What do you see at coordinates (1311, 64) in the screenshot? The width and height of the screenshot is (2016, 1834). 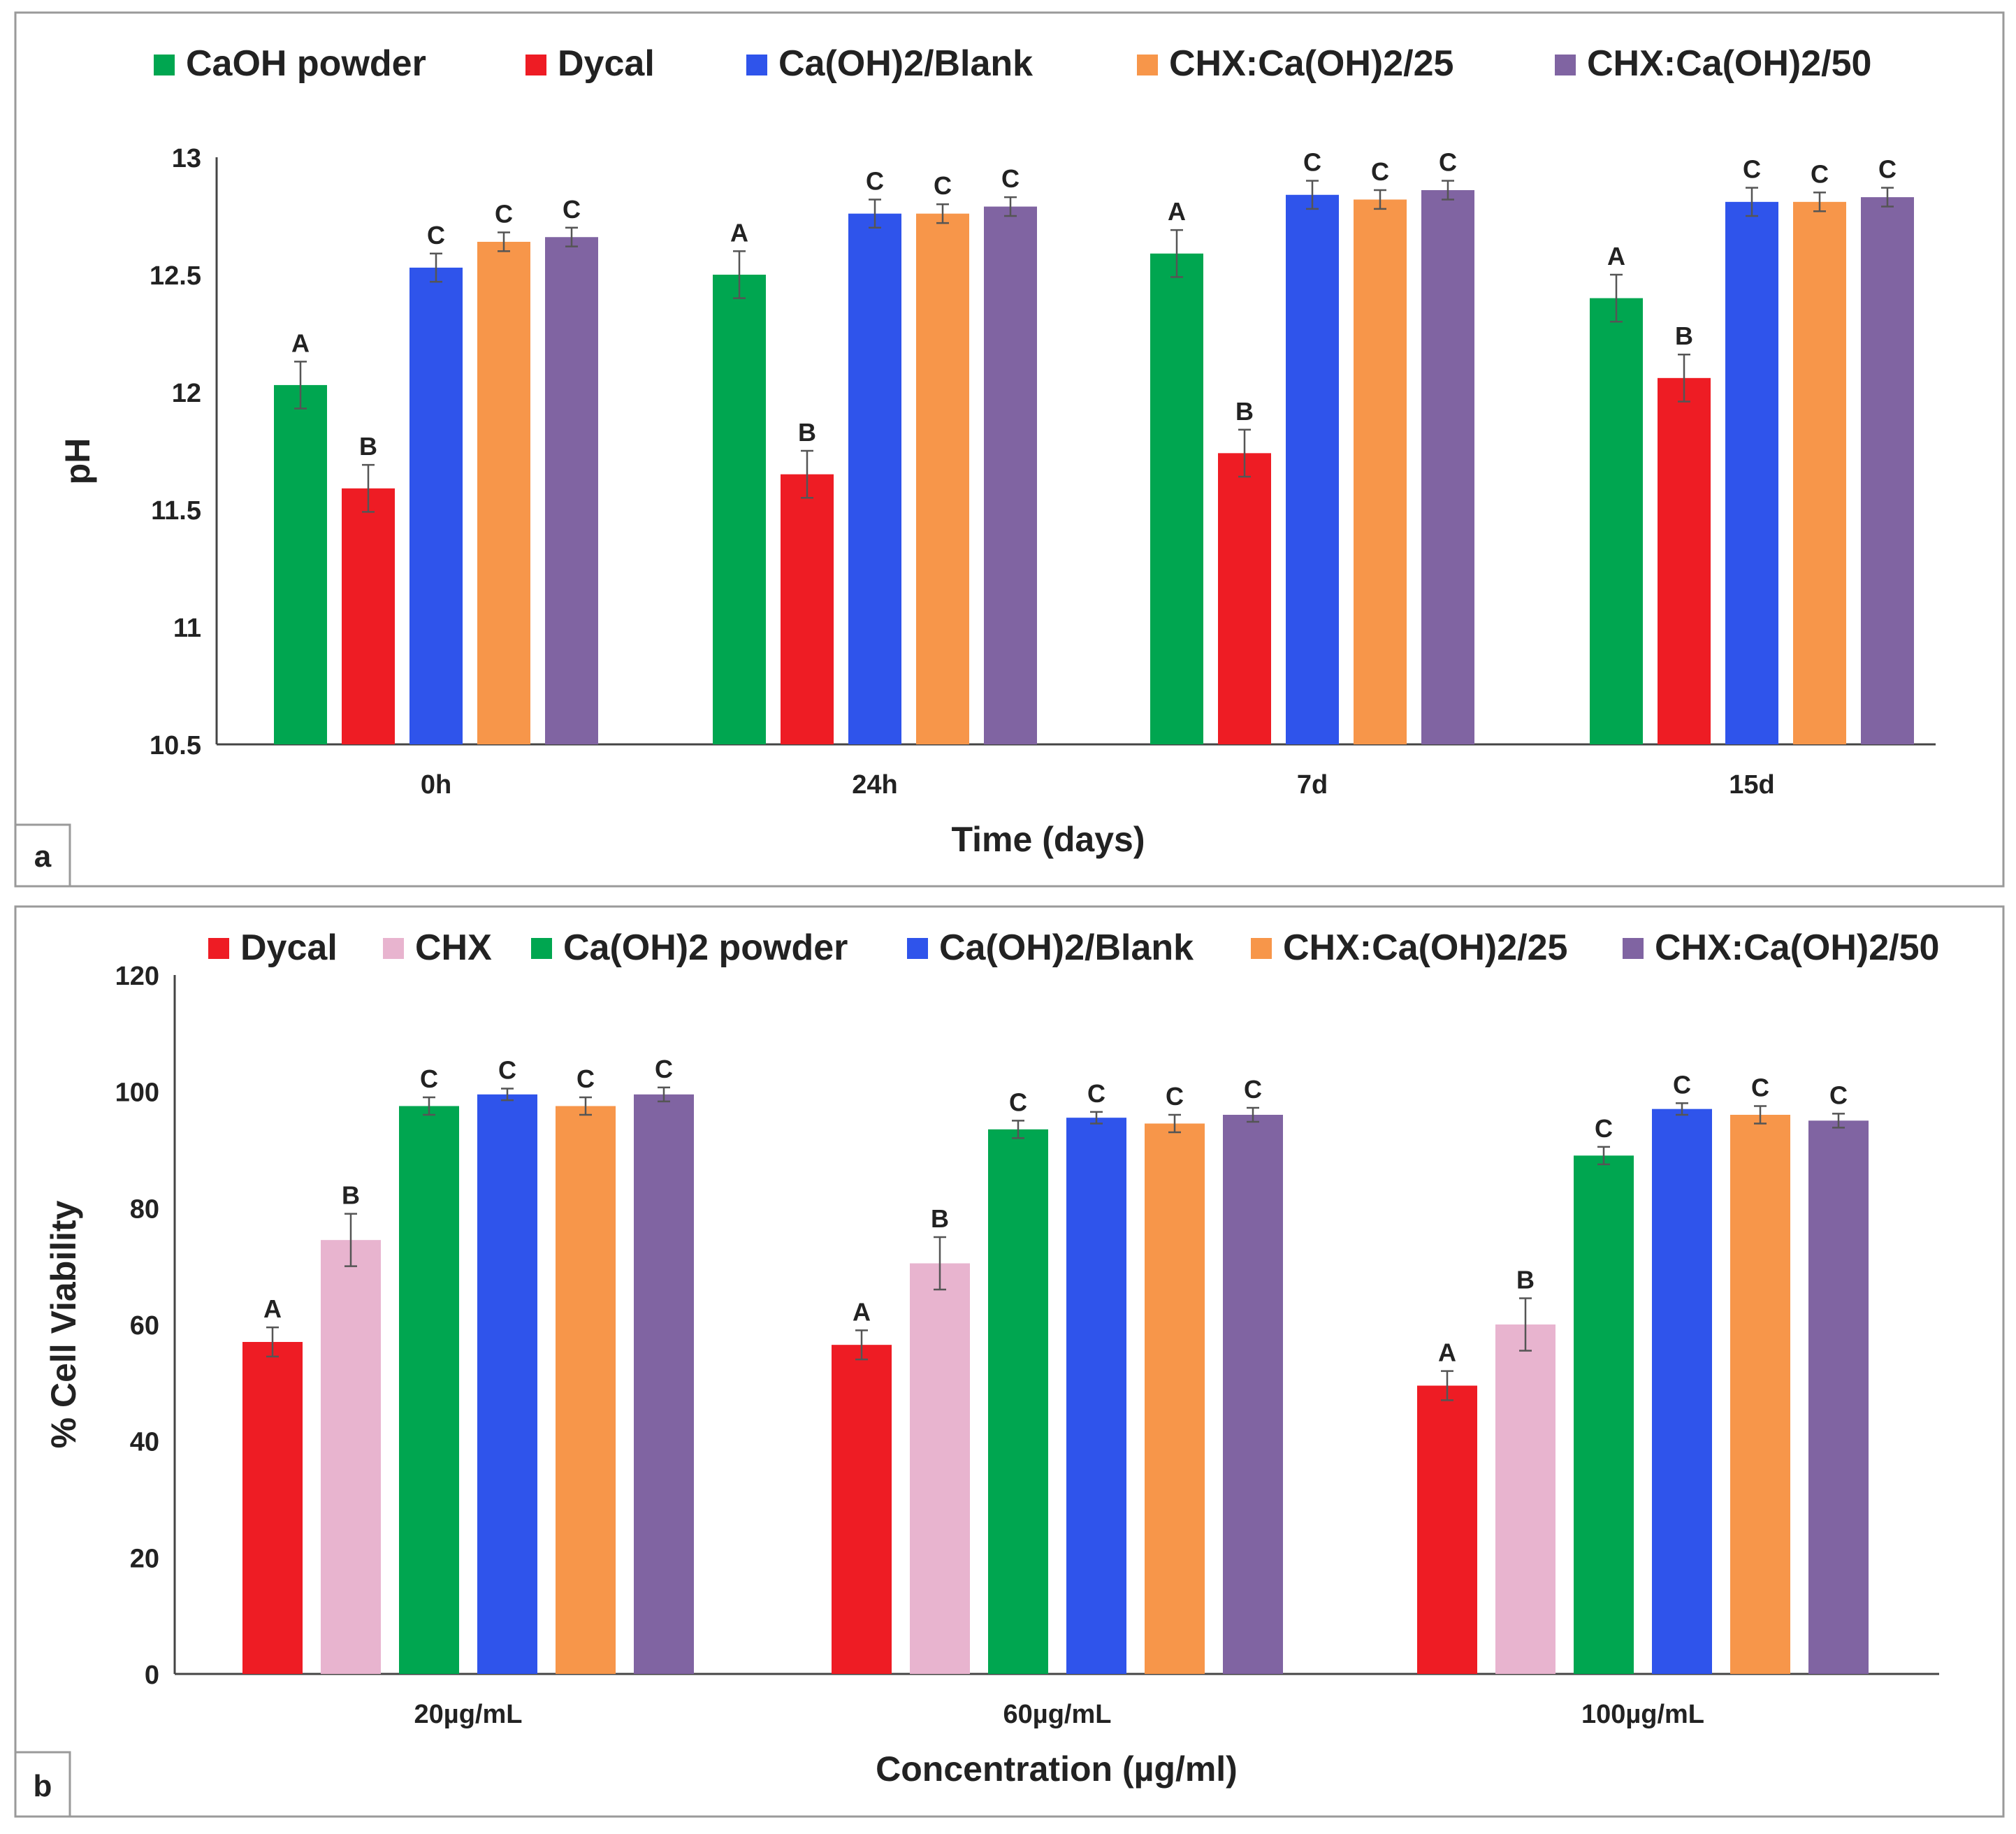 I see `legend-label-chx-25: CHX:Ca(OH)2/25` at bounding box center [1311, 64].